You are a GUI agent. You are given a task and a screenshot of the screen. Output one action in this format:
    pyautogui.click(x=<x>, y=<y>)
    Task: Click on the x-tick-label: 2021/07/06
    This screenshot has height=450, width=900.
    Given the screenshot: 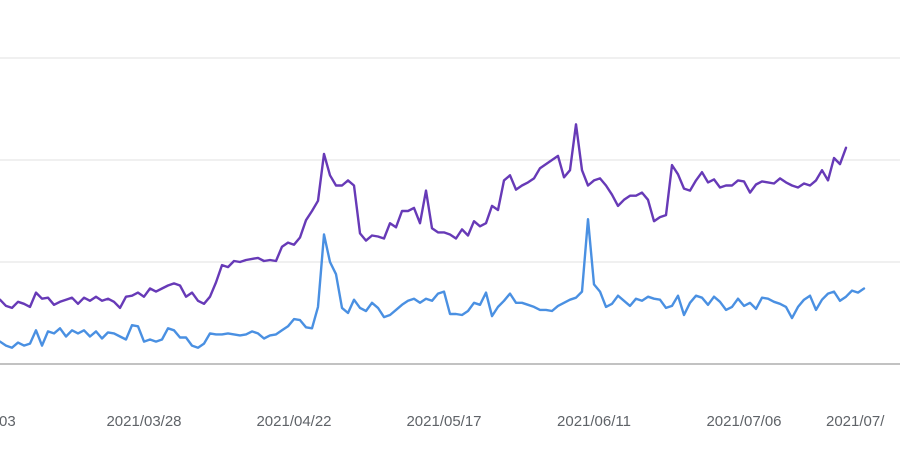 What is the action you would take?
    pyautogui.click(x=743, y=421)
    